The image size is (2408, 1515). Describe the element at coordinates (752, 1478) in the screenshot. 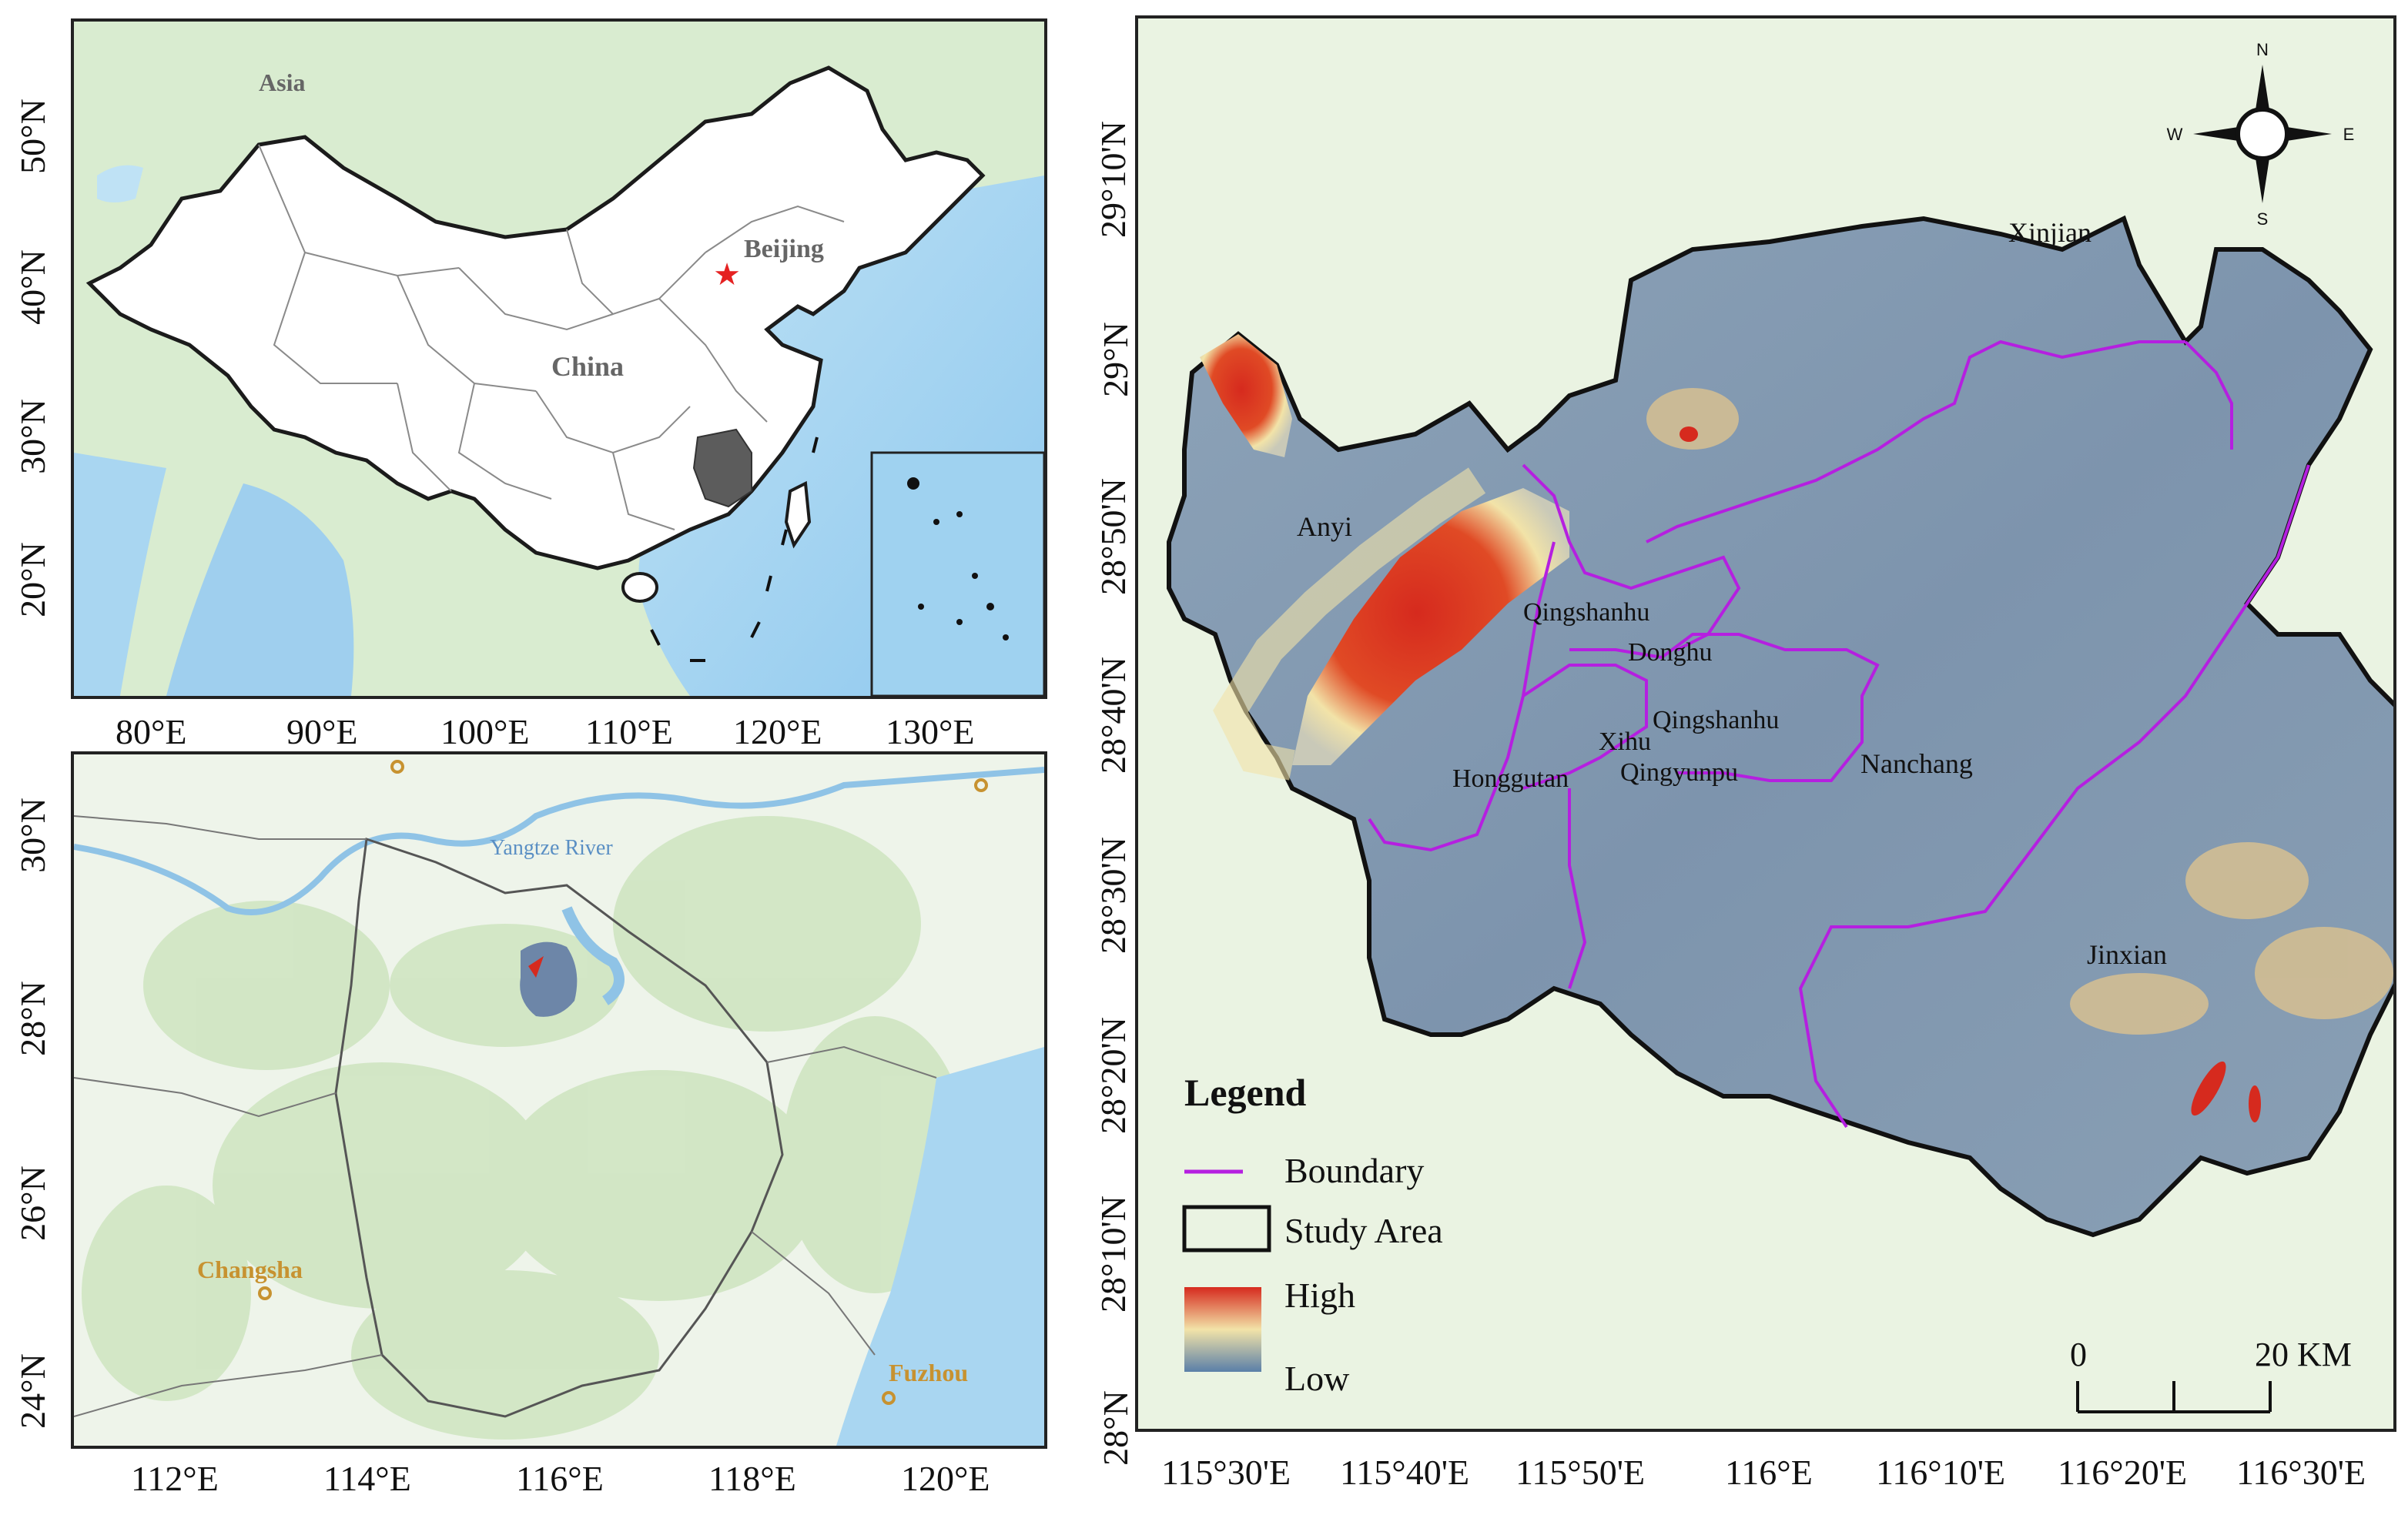

I see `p2-xtick: 118°E` at that location.